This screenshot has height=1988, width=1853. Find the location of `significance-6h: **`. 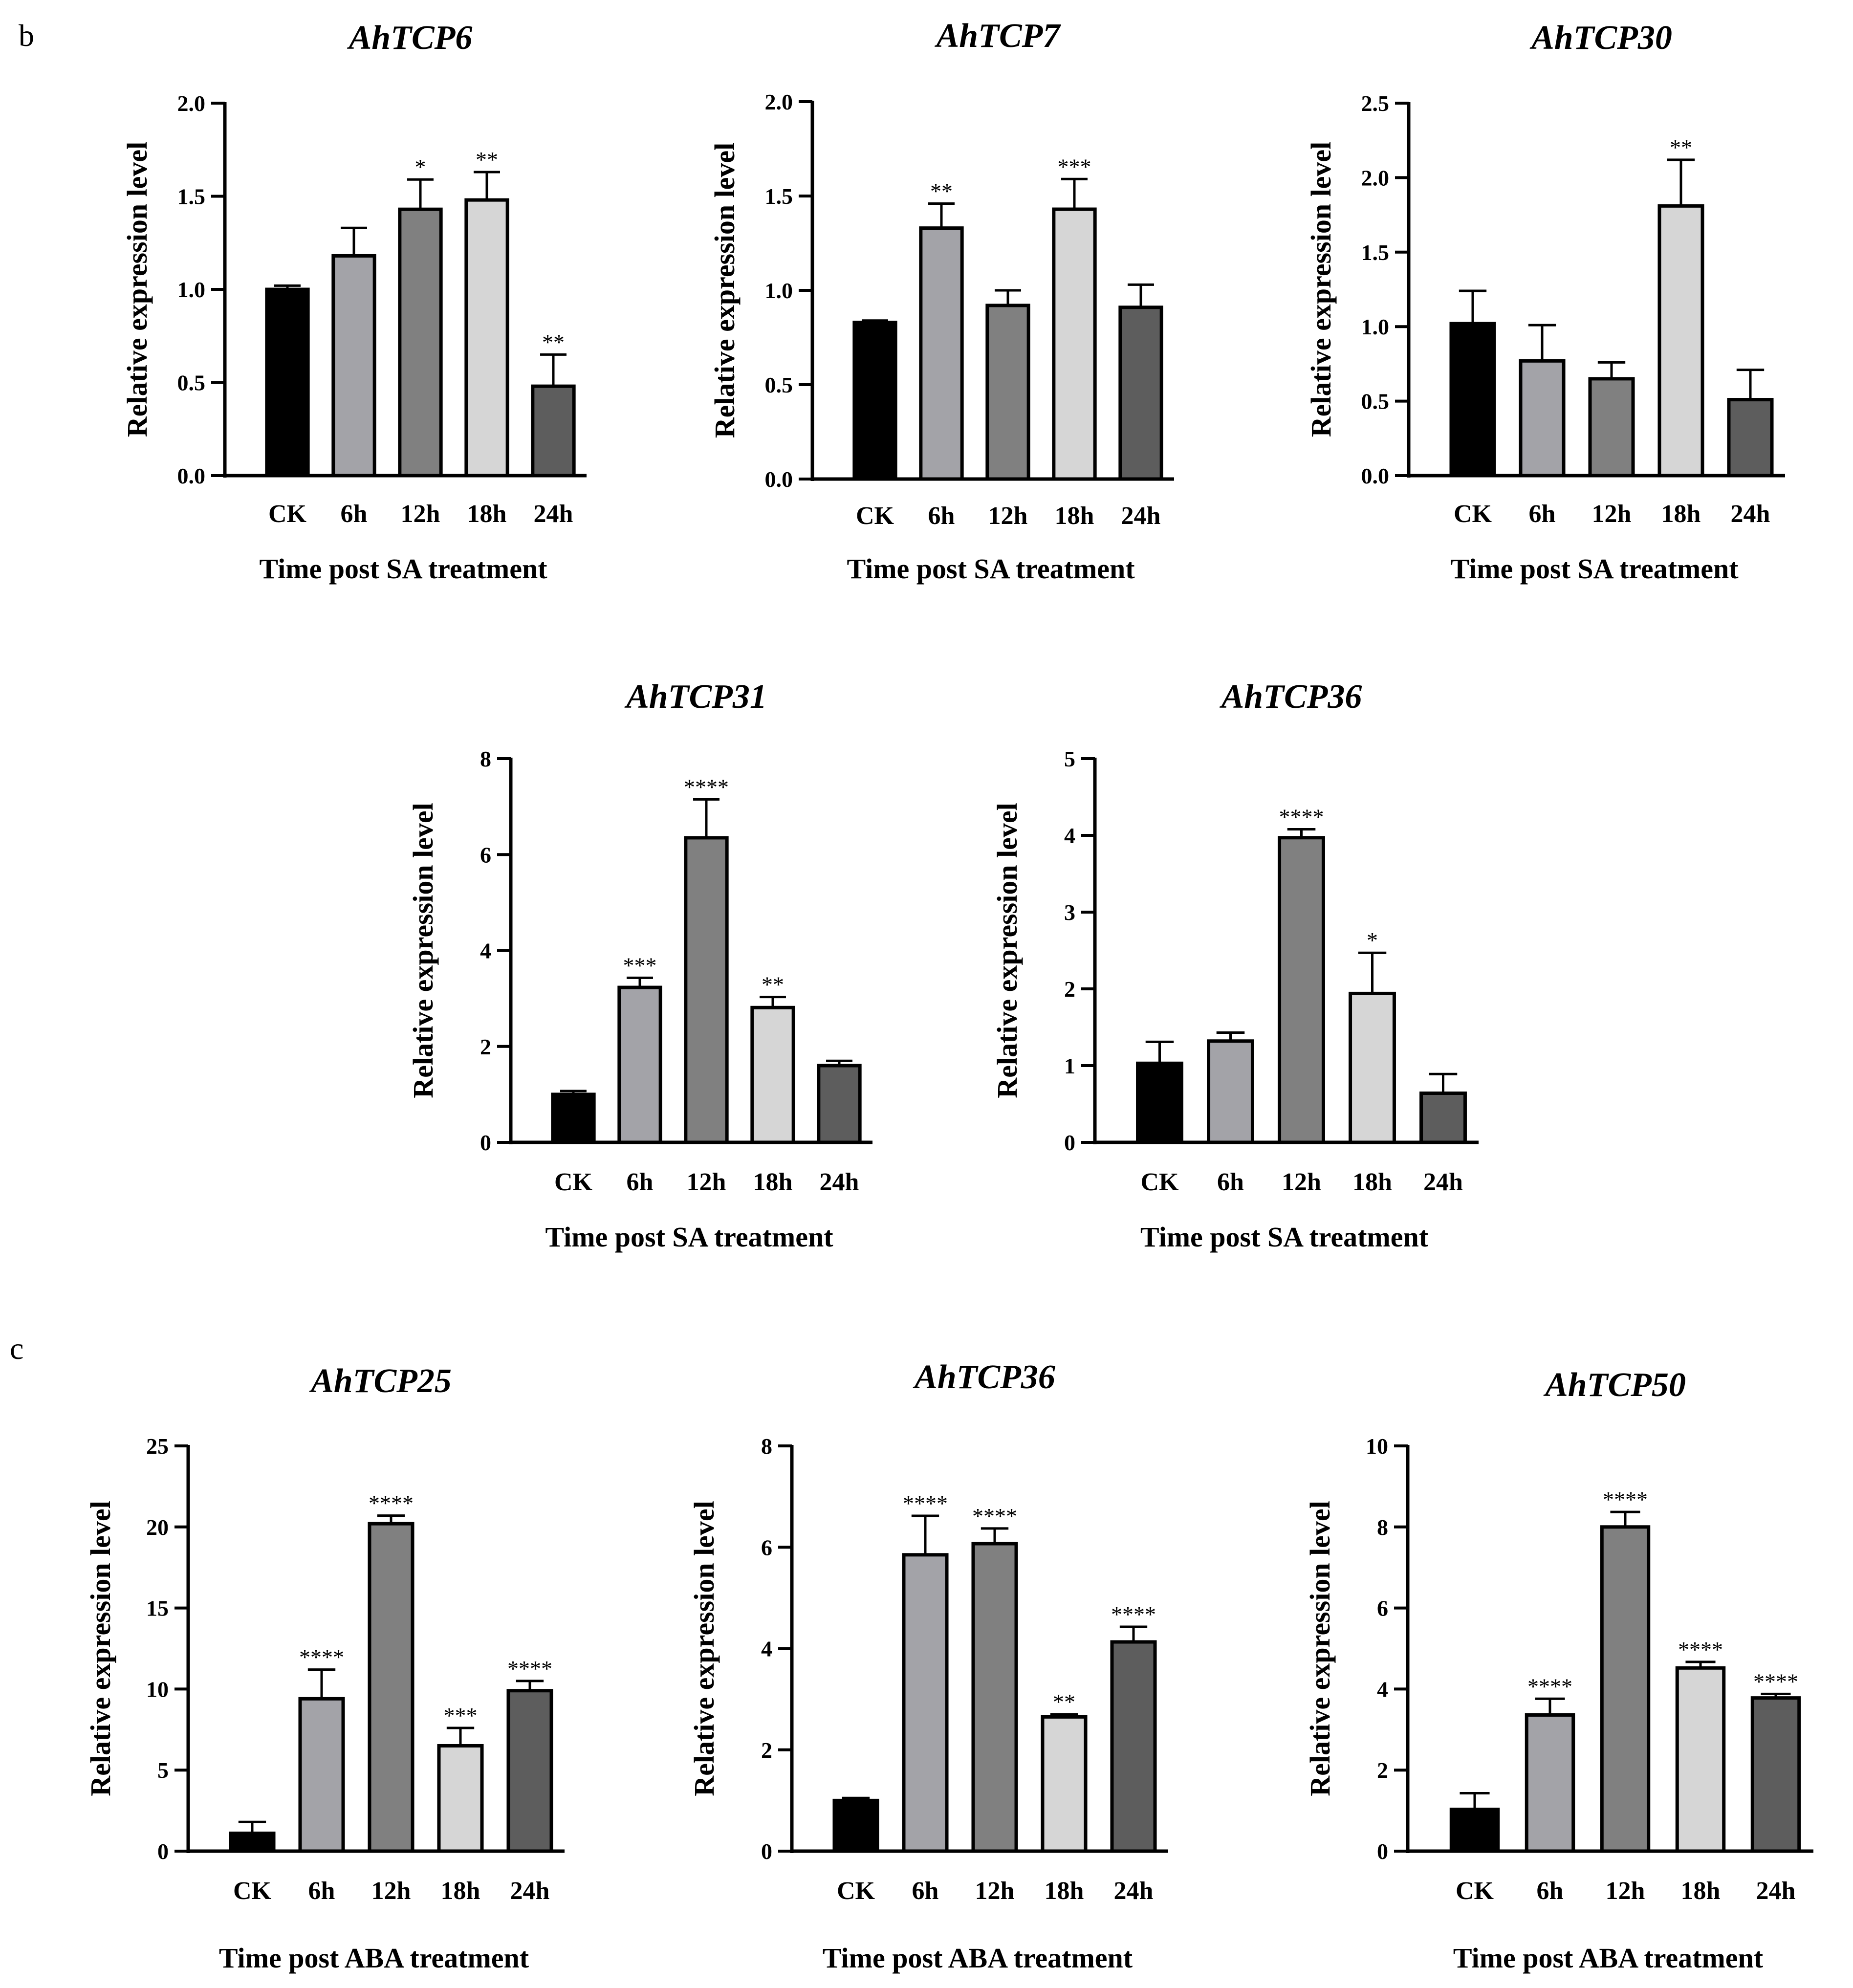

significance-6h: ** is located at coordinates (941, 190).